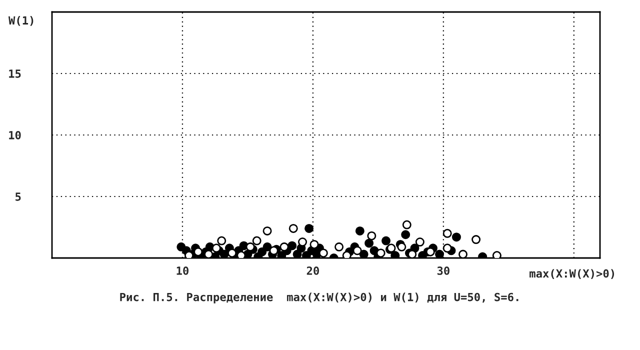 Image resolution: width=640 pixels, height=350 pixels. What do you see at coordinates (312, 270) in the screenshot?
I see `x-tick-label: 20` at bounding box center [312, 270].